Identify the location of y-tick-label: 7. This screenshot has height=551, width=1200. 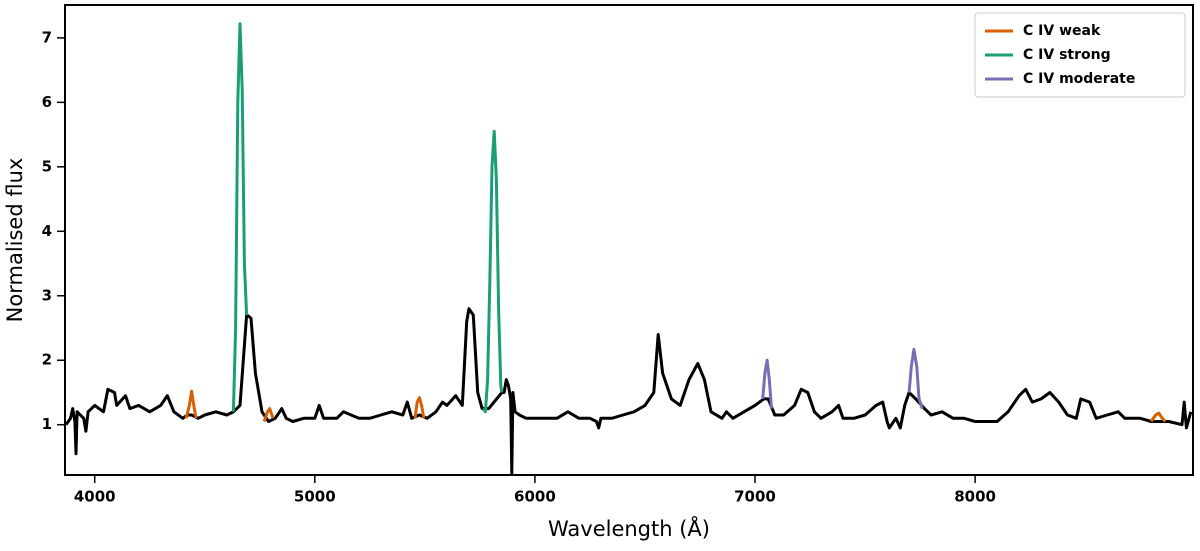
(47, 37).